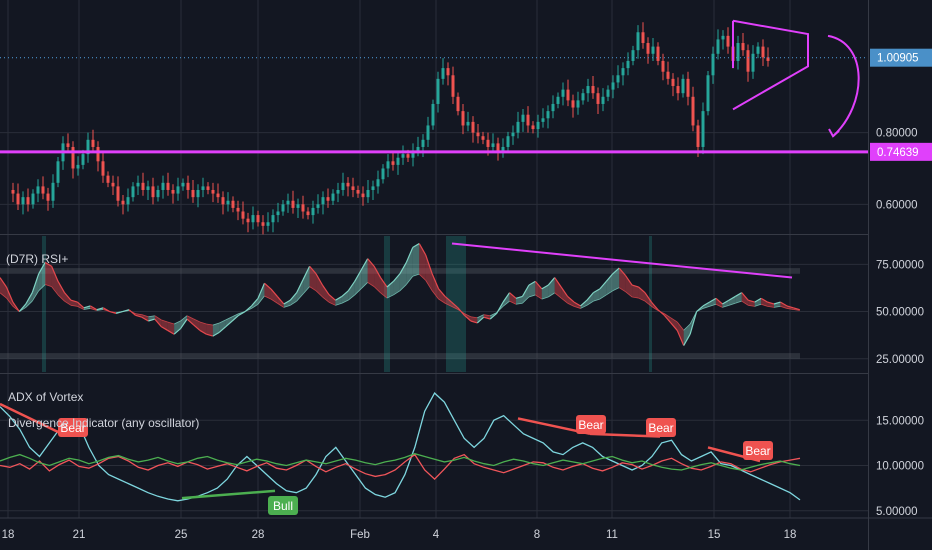  What do you see at coordinates (900, 421) in the screenshot?
I see `adx-tick-label: 15.00000` at bounding box center [900, 421].